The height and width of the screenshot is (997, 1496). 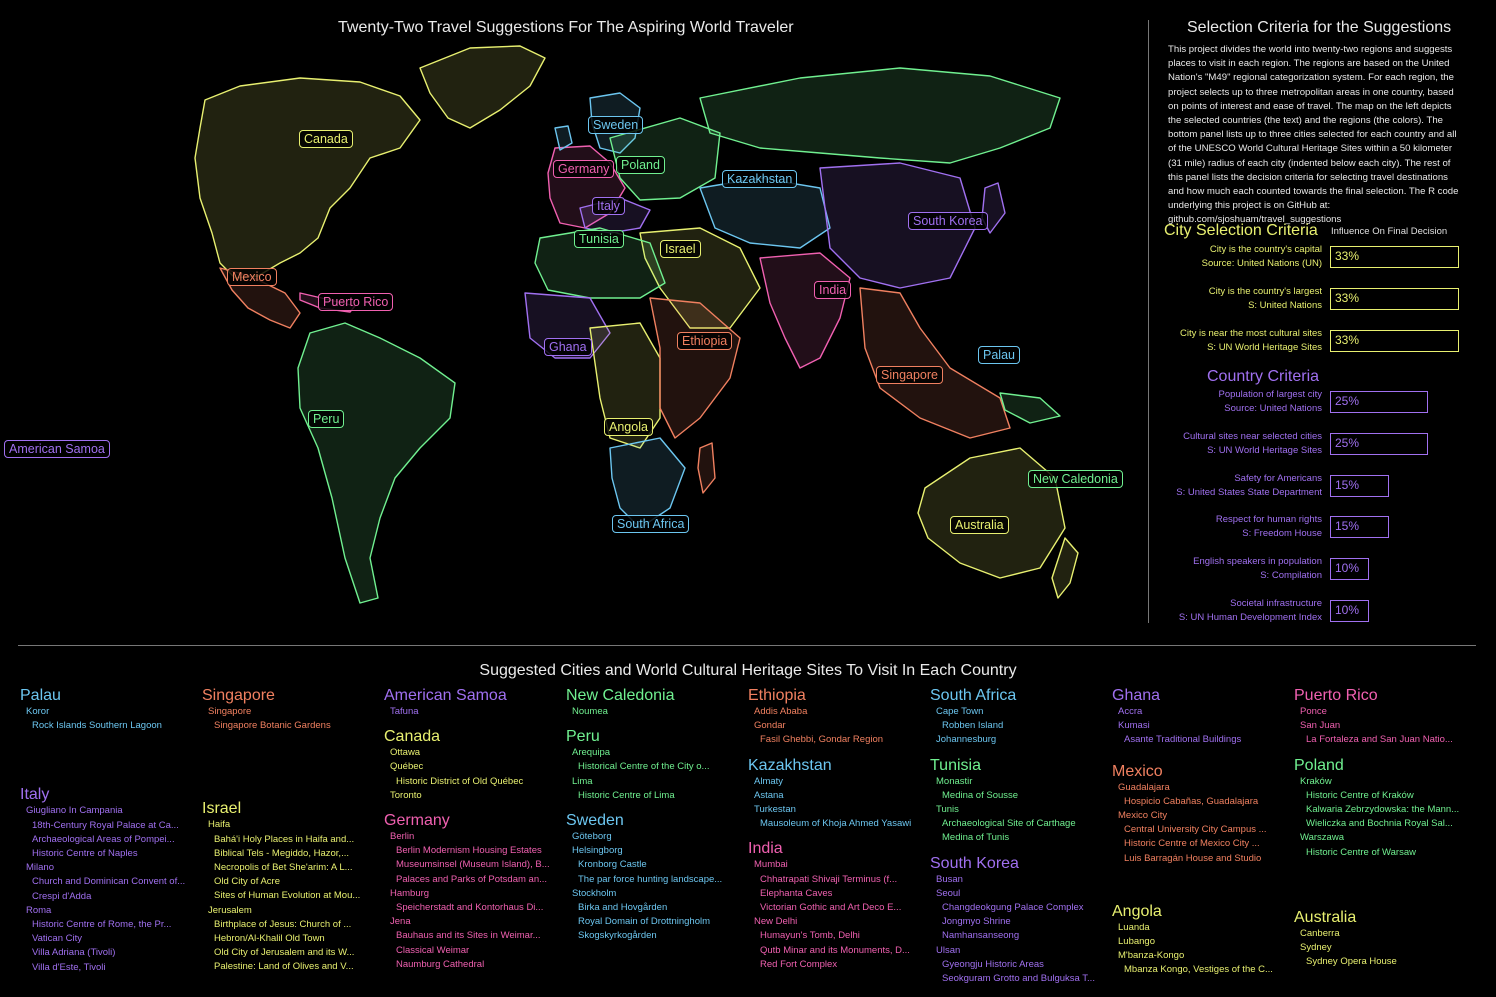 What do you see at coordinates (1351, 962) in the screenshot?
I see `heritage-site: Sydney Opera House` at bounding box center [1351, 962].